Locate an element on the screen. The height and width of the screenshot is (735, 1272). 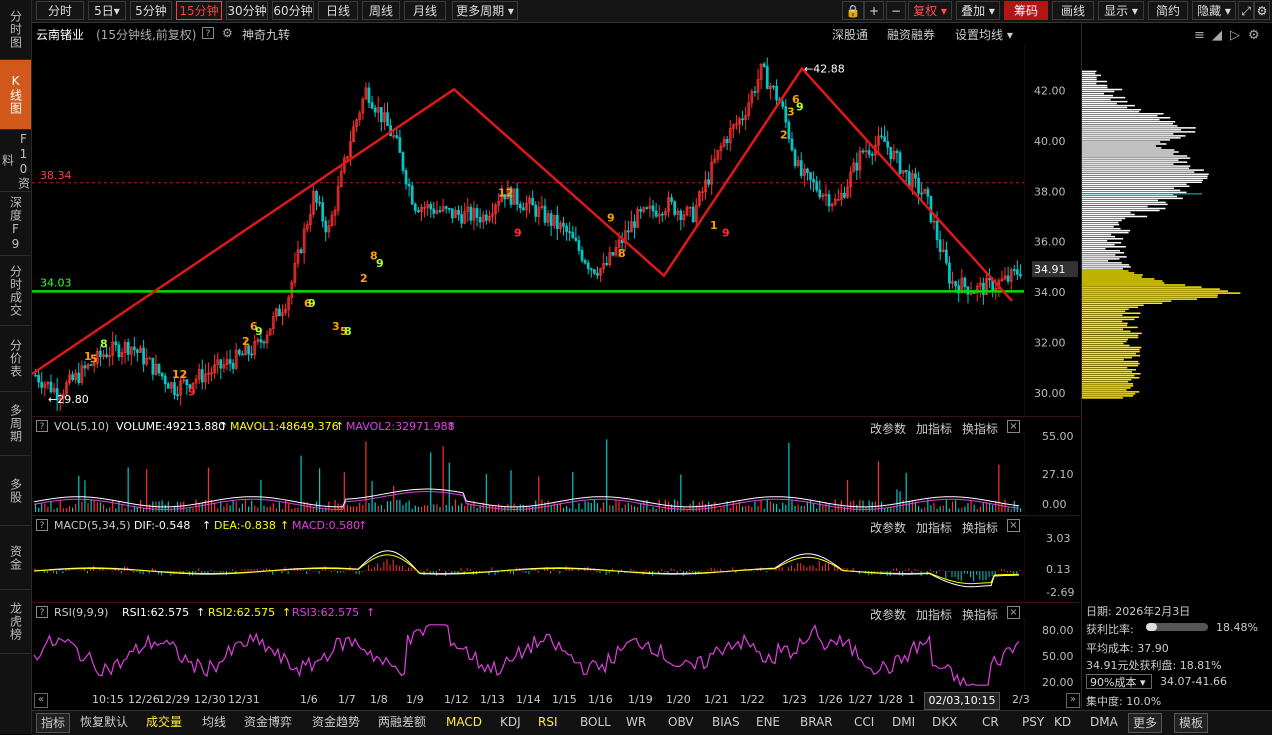
stock-name: 云南锗业 is located at coordinates (60, 35).